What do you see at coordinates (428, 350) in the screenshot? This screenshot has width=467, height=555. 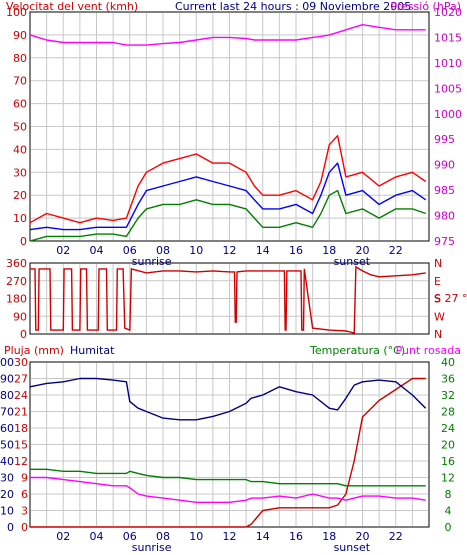 I see `dewpoint-title: Punt rosada` at bounding box center [428, 350].